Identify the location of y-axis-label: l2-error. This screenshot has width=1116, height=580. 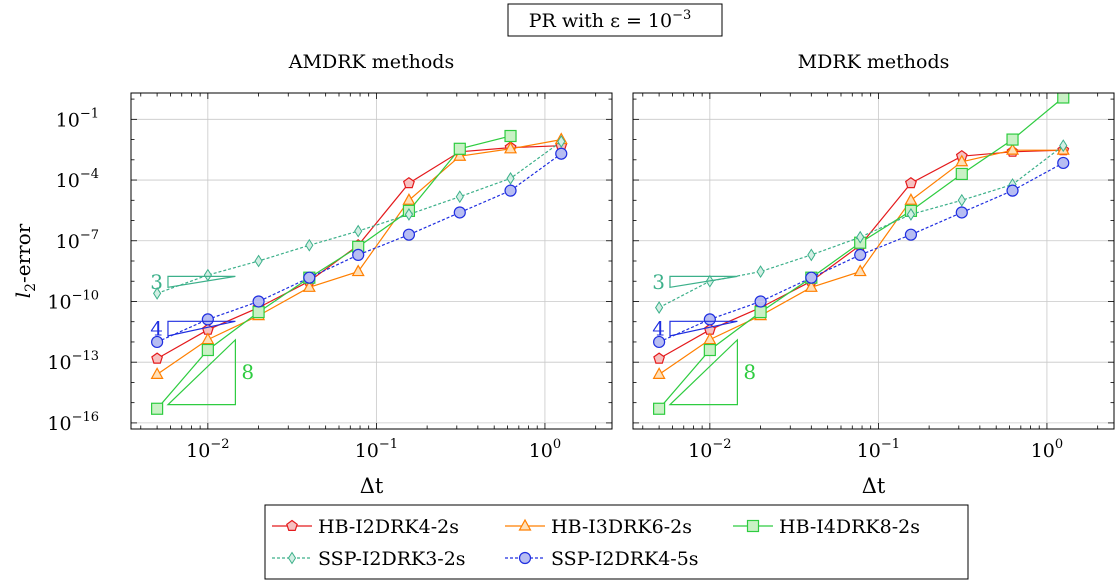
(25, 260).